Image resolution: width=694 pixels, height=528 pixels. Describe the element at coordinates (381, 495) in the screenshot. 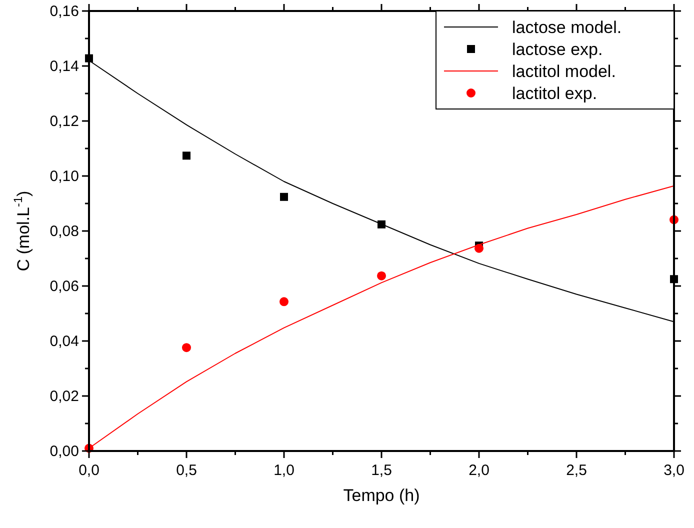

I see `x-axis-title: Tempo (h)` at that location.